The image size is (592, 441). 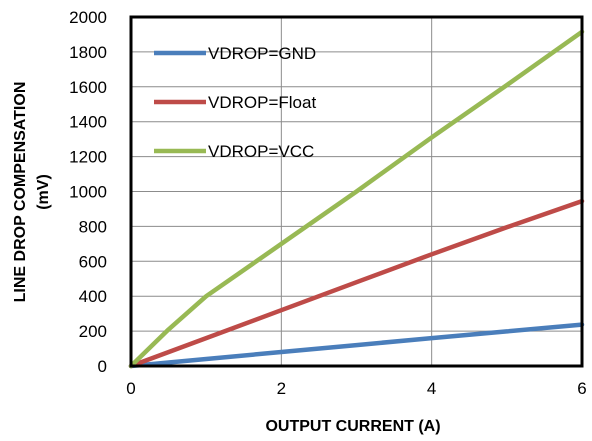 I want to click on legend-label: VDROP=GND, so click(x=262, y=53).